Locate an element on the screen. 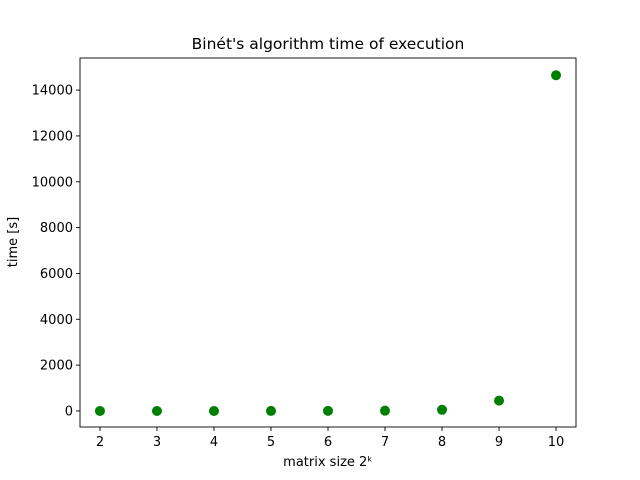 The height and width of the screenshot is (480, 640). x-tick-label: 7 is located at coordinates (385, 442).